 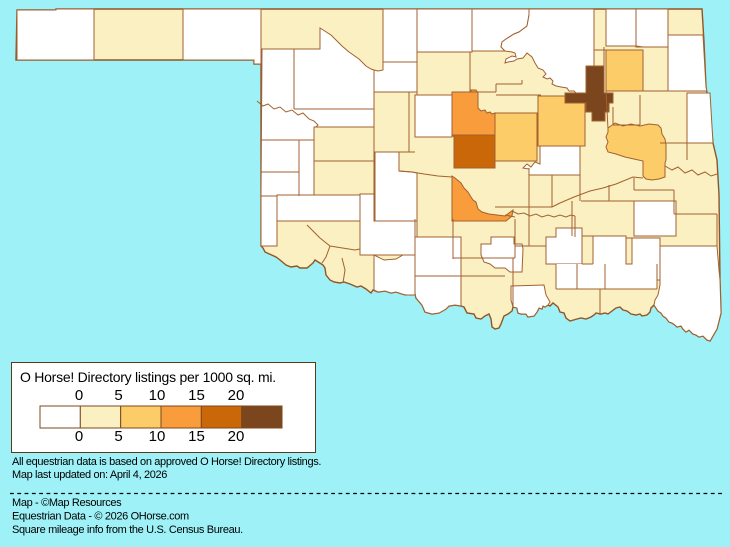 What do you see at coordinates (67, 503) in the screenshot?
I see `svg-text: Map - ©Map Resources` at bounding box center [67, 503].